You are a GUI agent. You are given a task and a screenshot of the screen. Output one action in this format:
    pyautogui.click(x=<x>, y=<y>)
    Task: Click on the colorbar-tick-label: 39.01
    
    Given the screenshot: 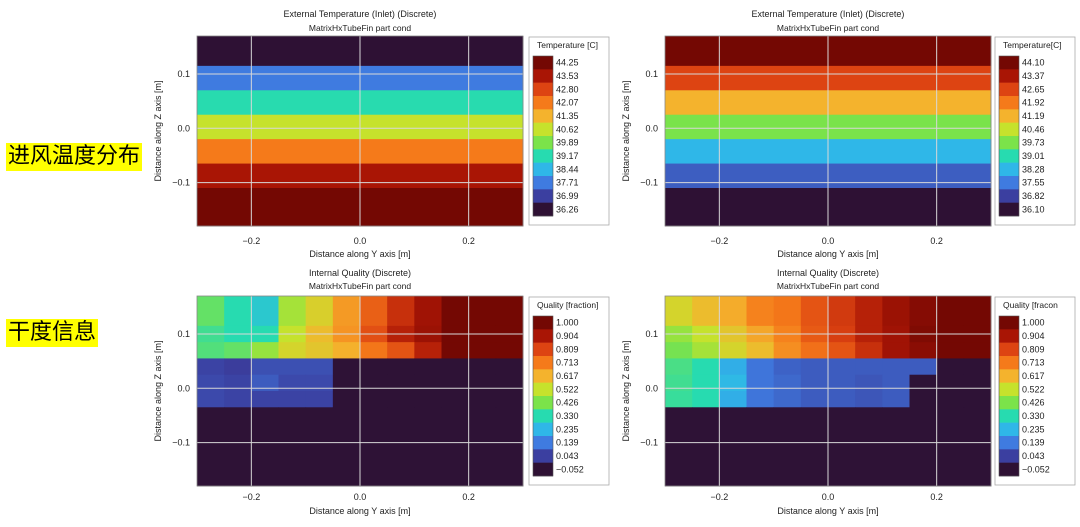 What is the action you would take?
    pyautogui.click(x=1033, y=156)
    